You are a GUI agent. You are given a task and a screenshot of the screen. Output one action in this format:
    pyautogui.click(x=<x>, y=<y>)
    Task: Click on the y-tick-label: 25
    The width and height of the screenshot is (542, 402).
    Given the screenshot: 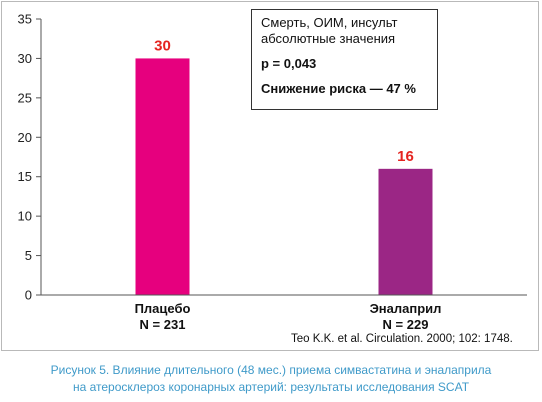 What is the action you would take?
    pyautogui.click(x=25, y=97)
    